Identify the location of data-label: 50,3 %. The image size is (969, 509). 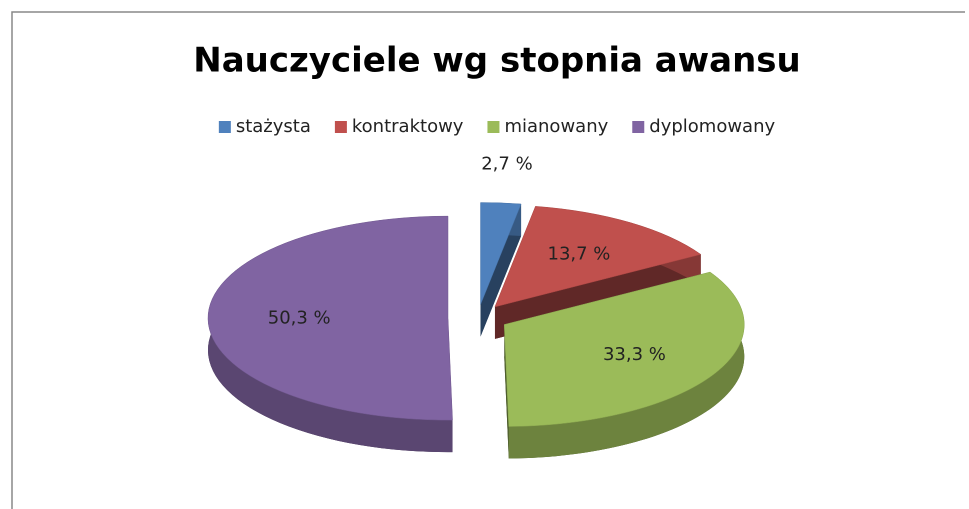
(299, 318).